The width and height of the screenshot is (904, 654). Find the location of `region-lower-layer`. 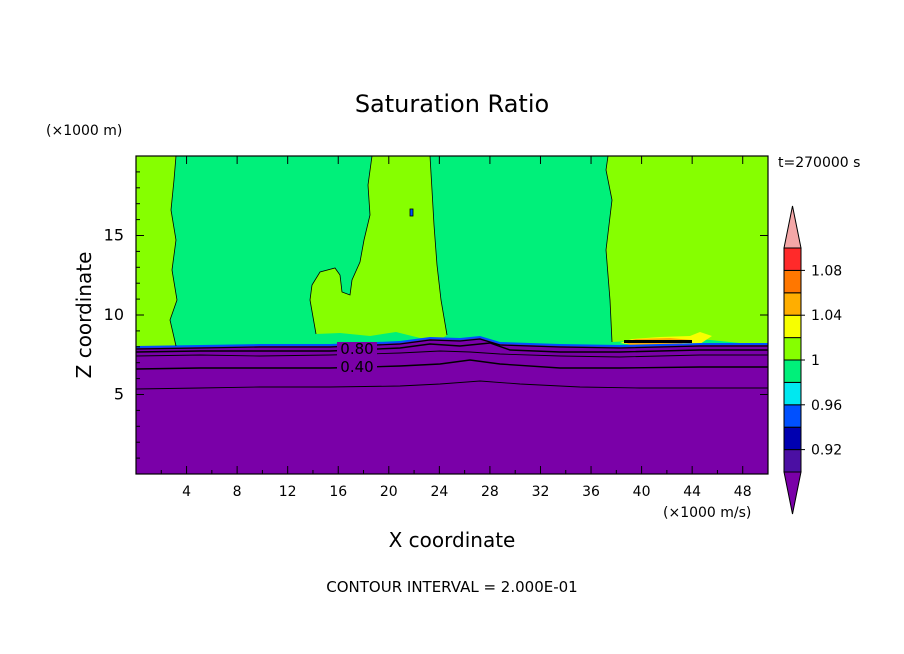

region-lower-layer is located at coordinates (452, 406).